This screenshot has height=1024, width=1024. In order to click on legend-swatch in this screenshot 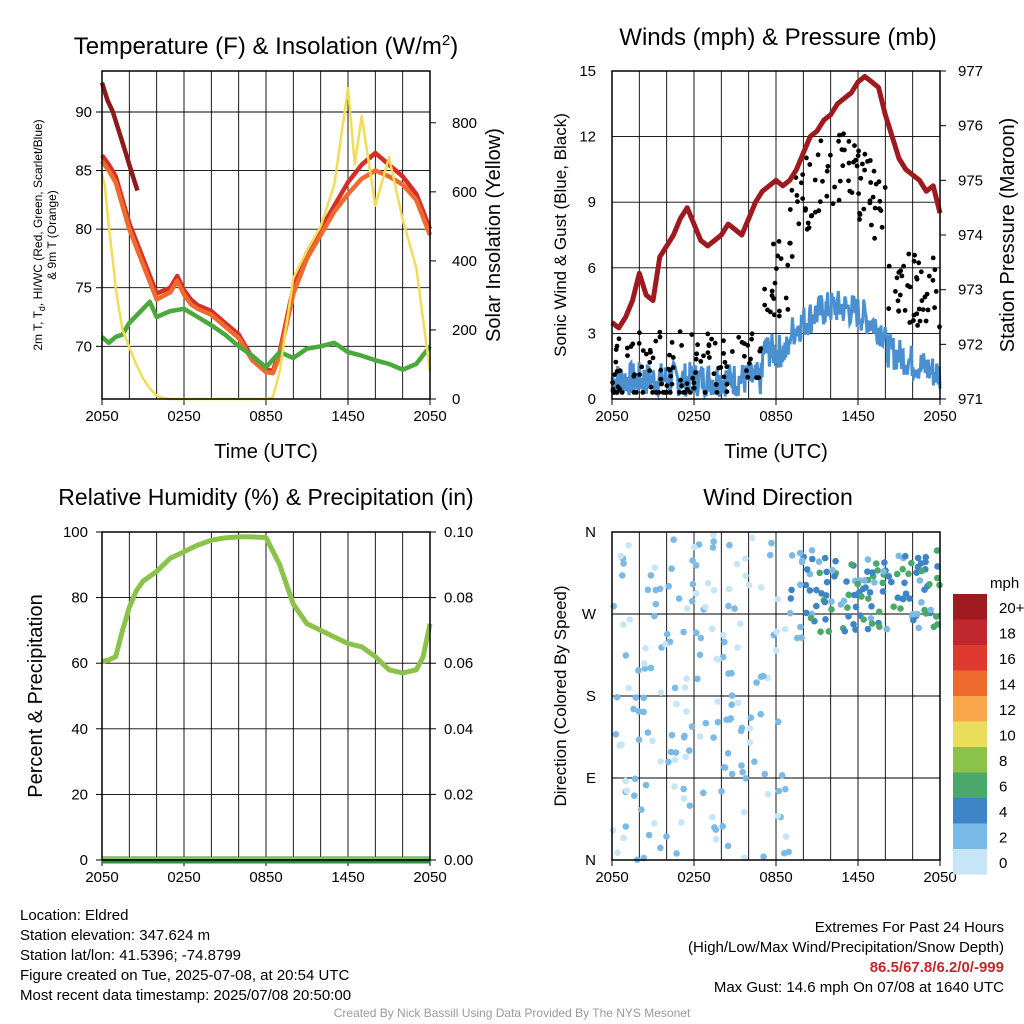, I will do `click(970, 734)`.